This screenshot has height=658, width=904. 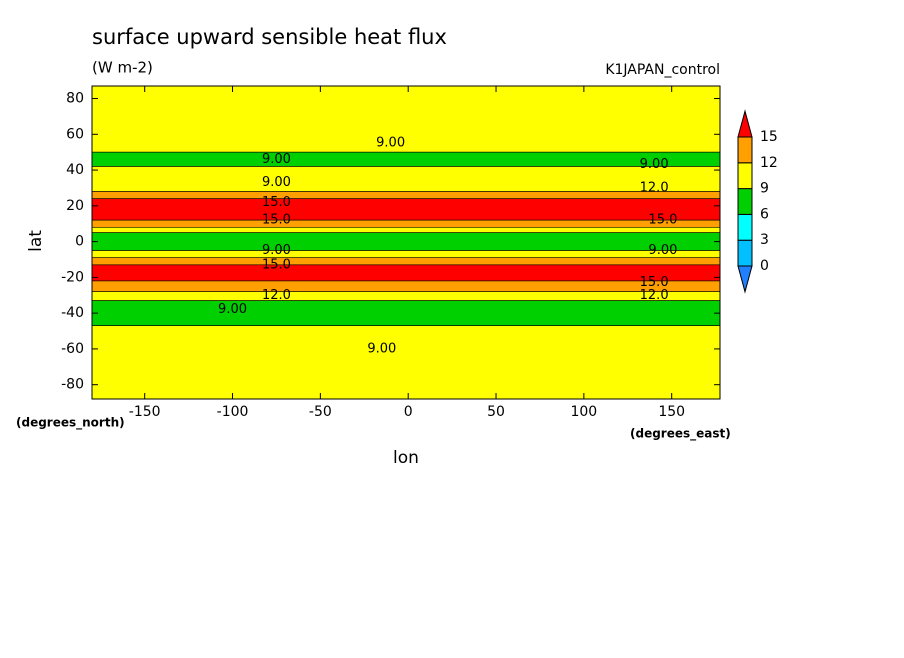 I want to click on colorbar-label: 12, so click(x=769, y=163).